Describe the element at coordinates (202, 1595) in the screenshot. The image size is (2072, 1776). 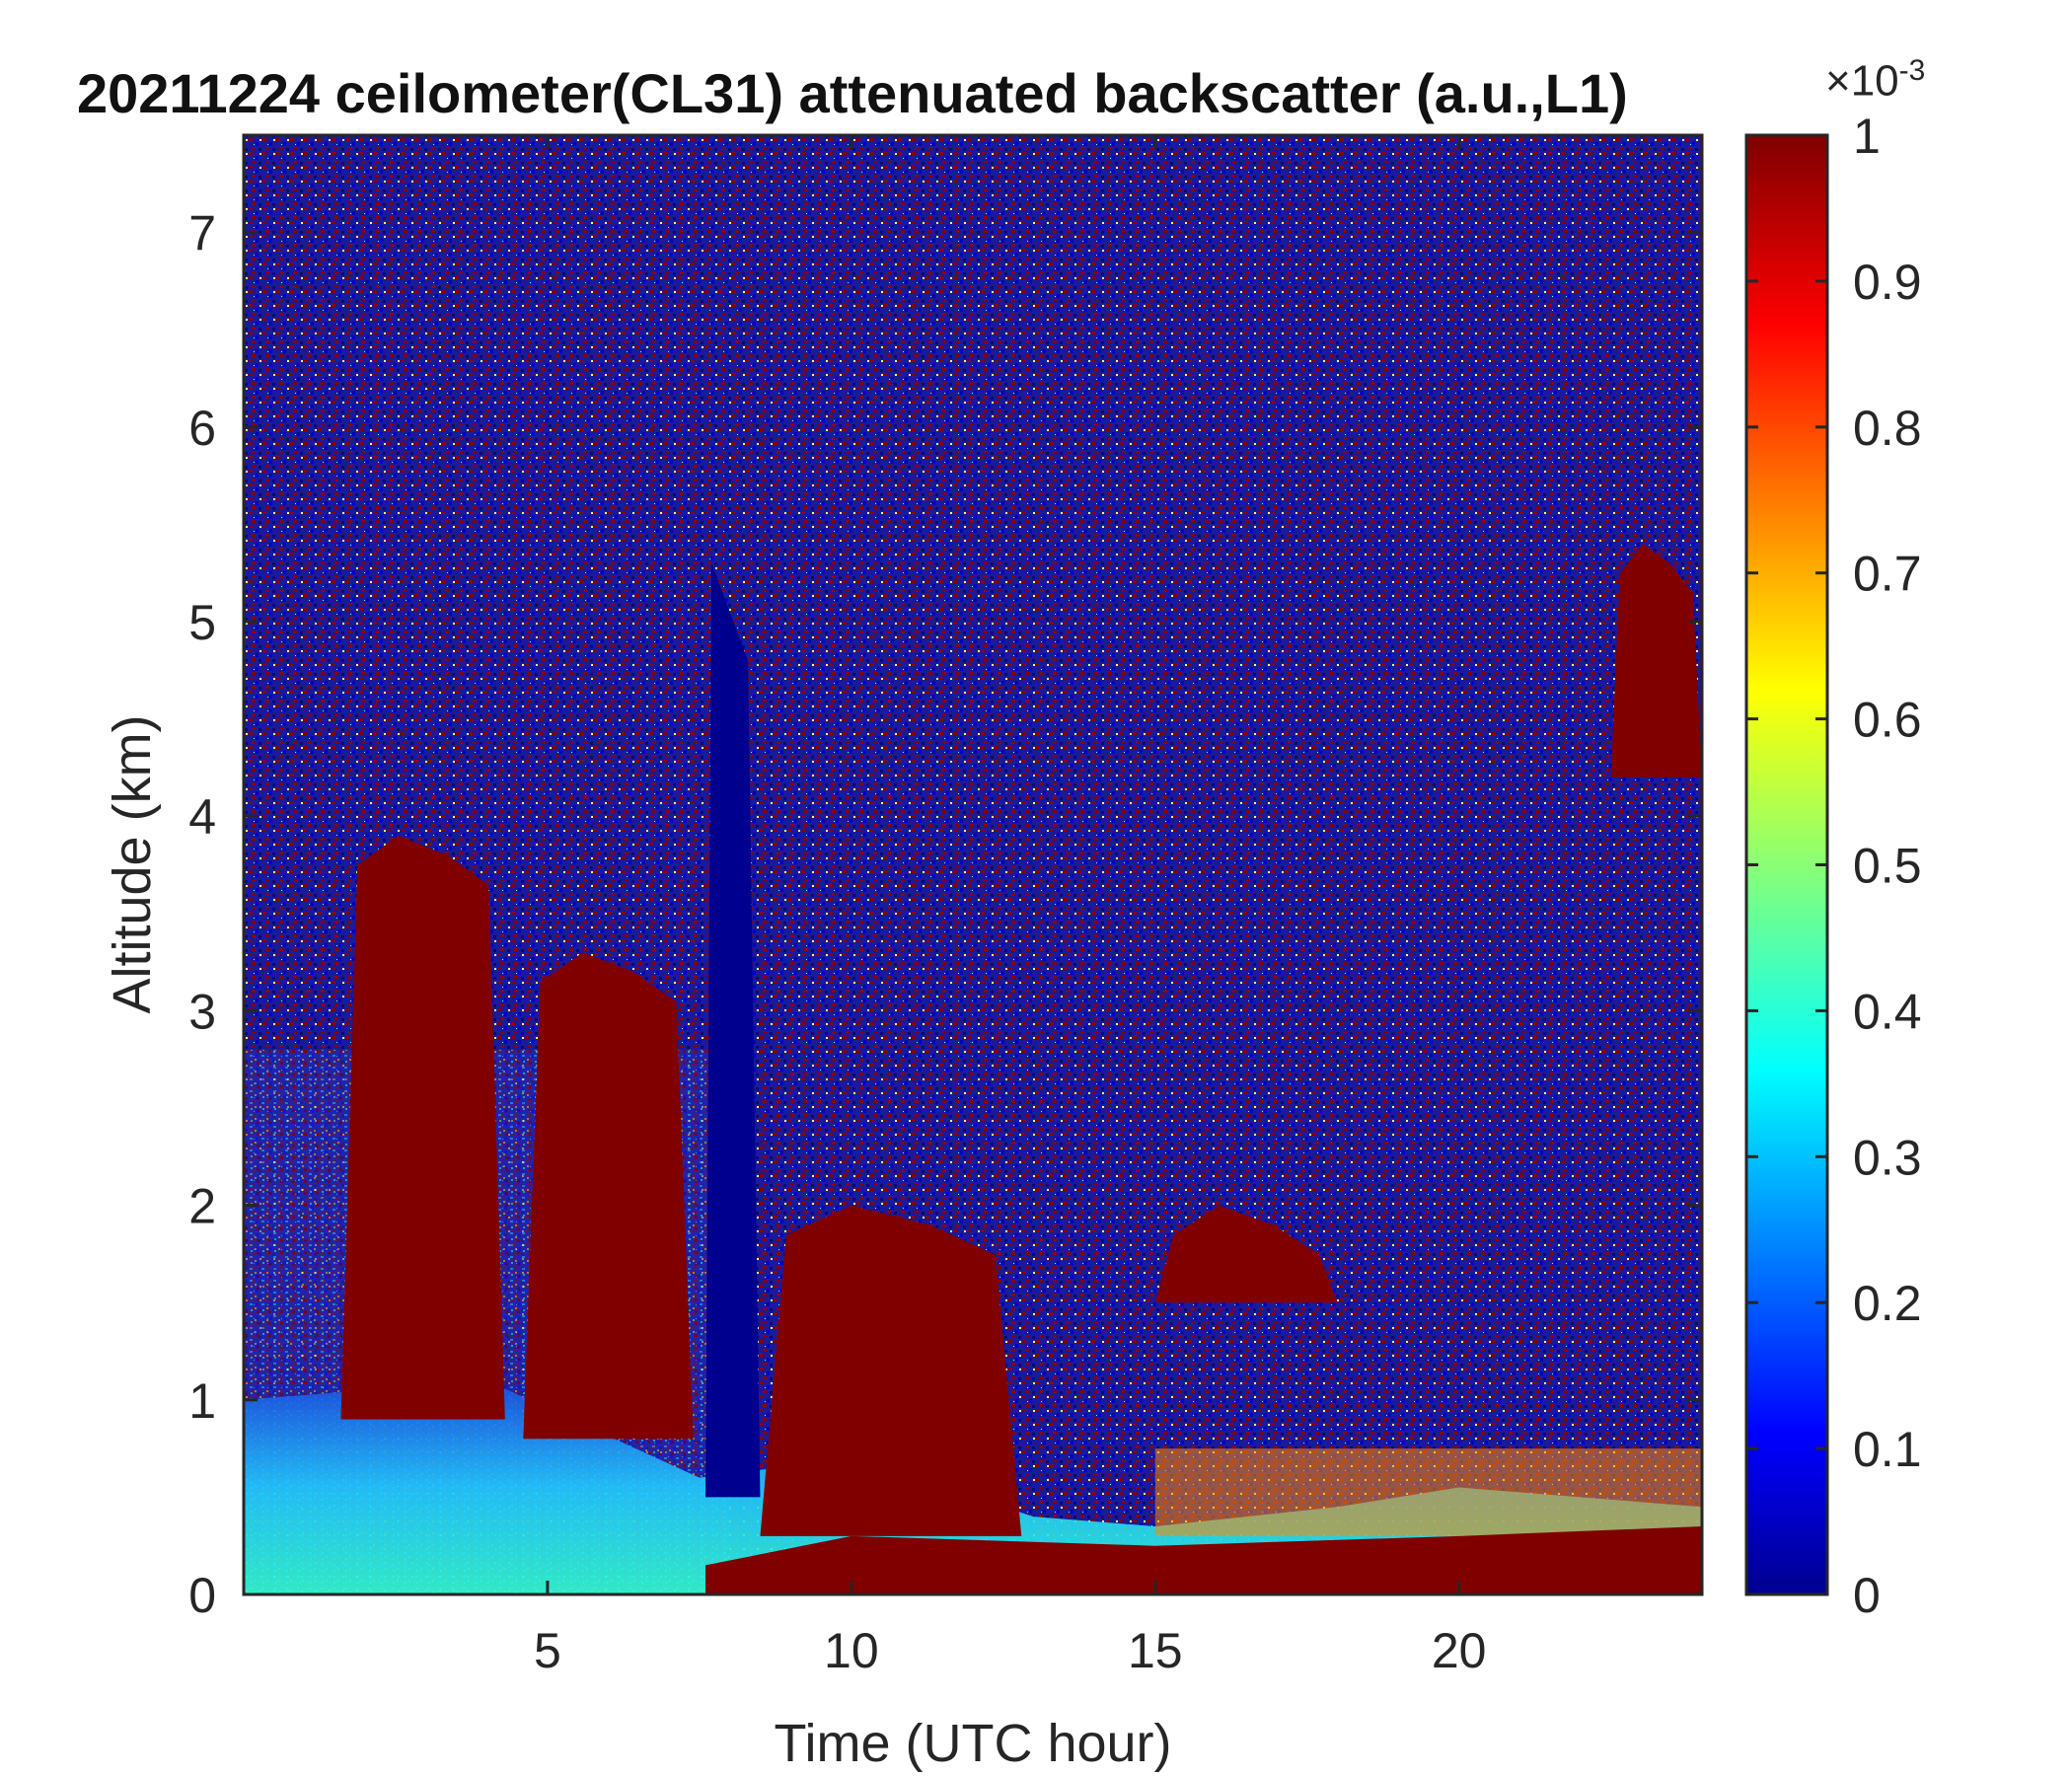
I see `y-tick-label: 0` at that location.